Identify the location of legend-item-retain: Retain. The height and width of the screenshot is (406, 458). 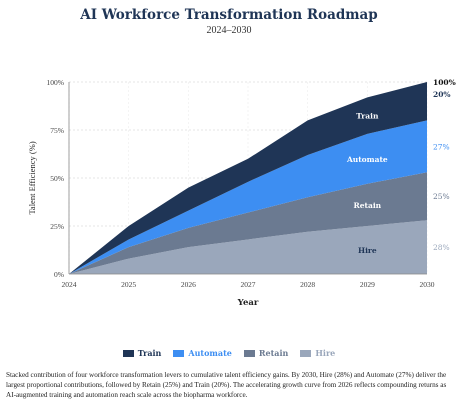
(266, 353).